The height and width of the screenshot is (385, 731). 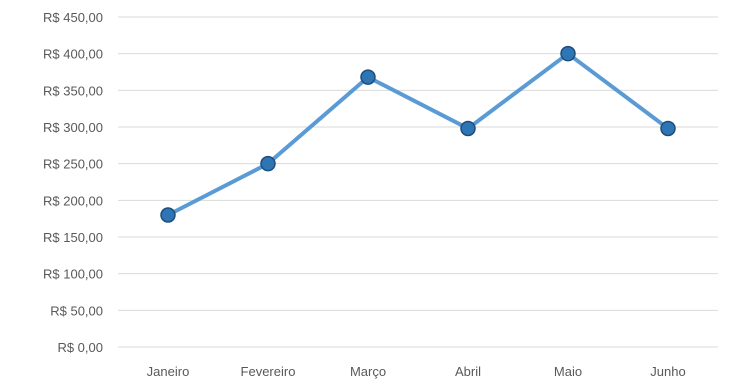 What do you see at coordinates (568, 371) in the screenshot?
I see `x-tick-label: Maio` at bounding box center [568, 371].